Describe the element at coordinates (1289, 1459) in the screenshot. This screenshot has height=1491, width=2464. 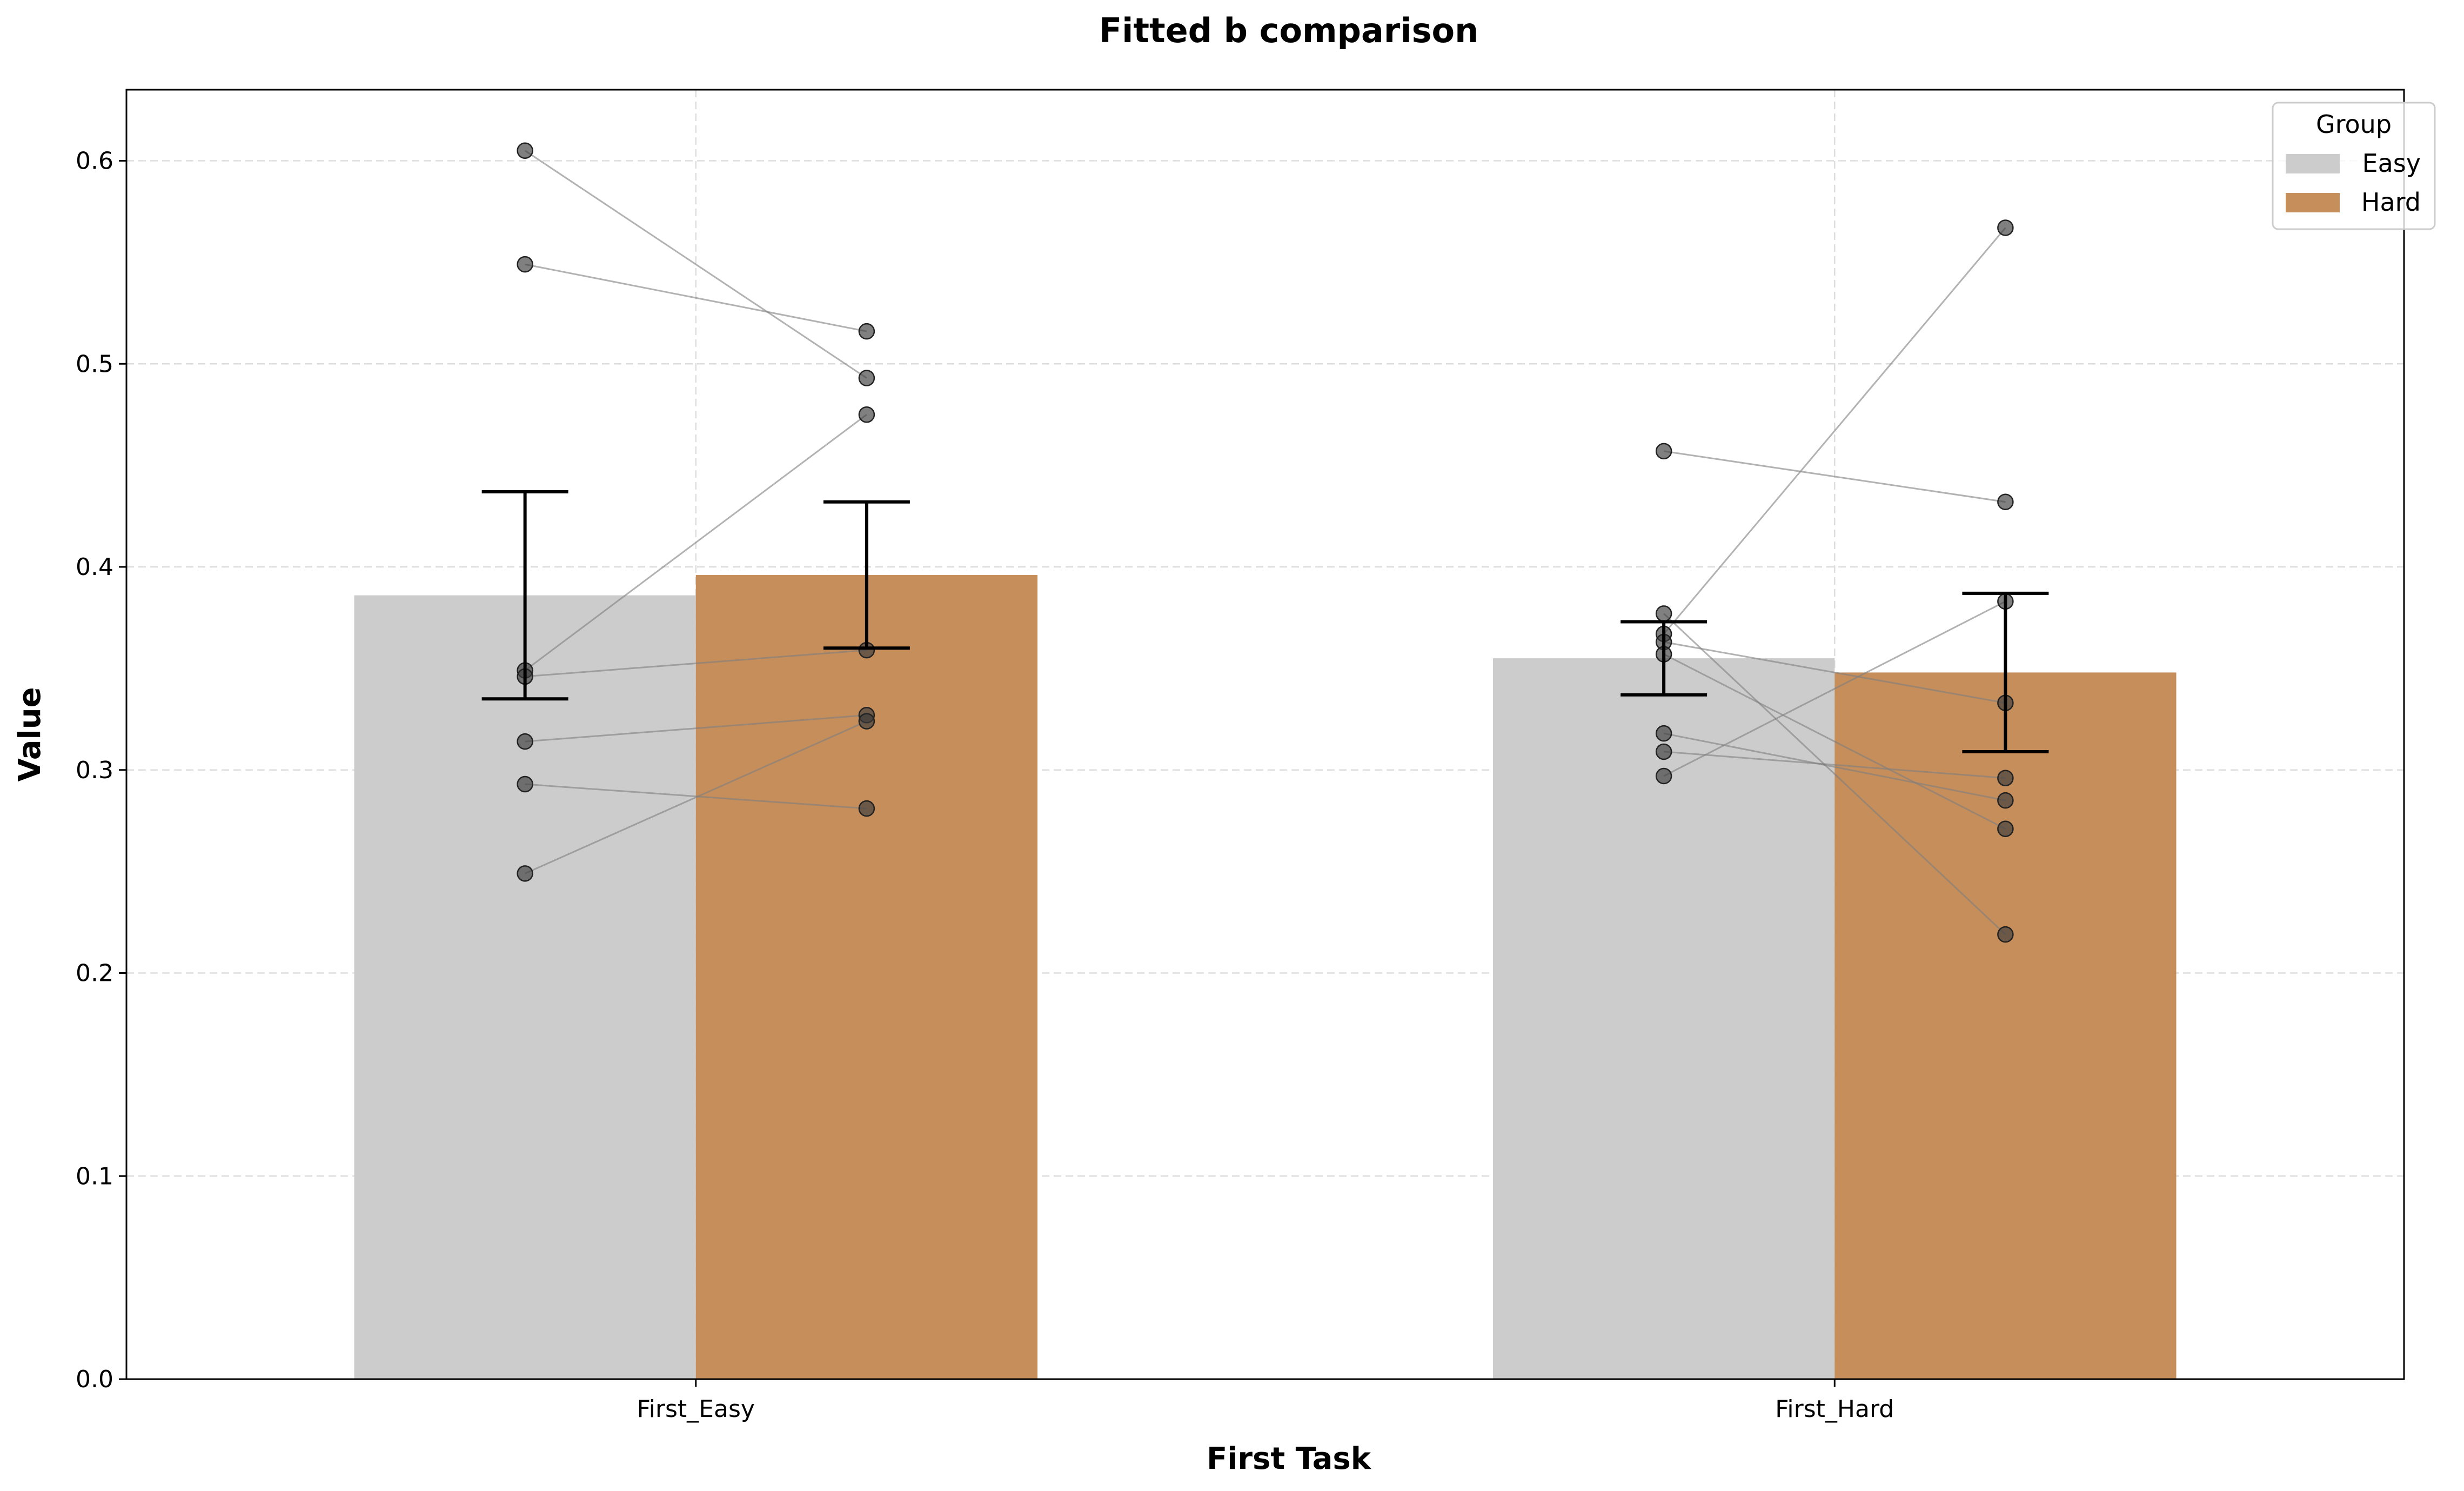
I see `x-axis-title: First Task` at that location.